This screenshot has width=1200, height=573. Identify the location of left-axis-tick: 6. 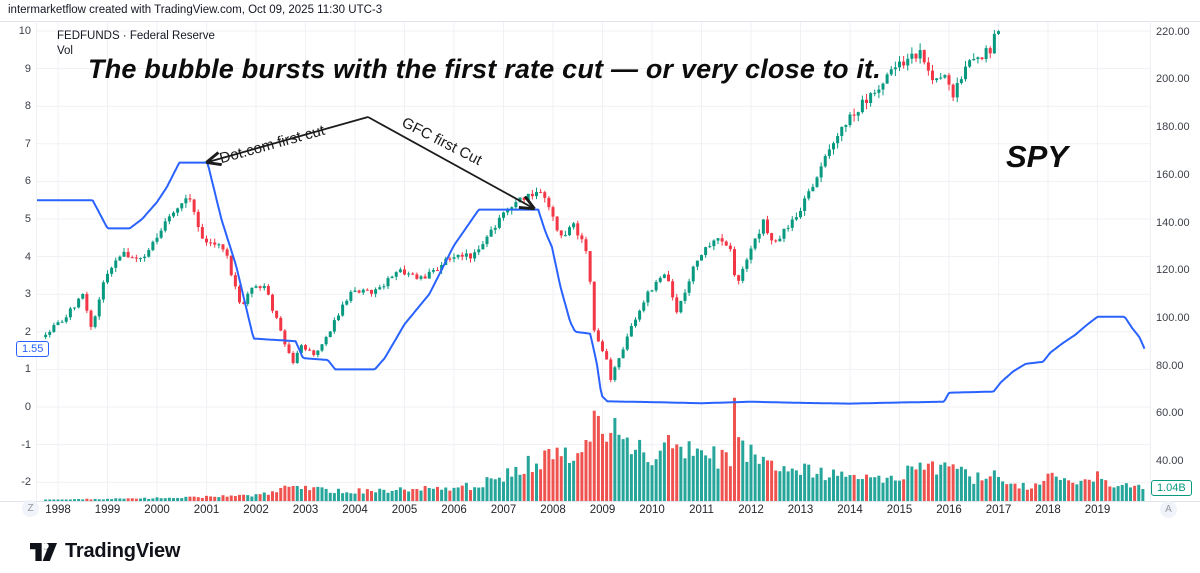
(27, 181).